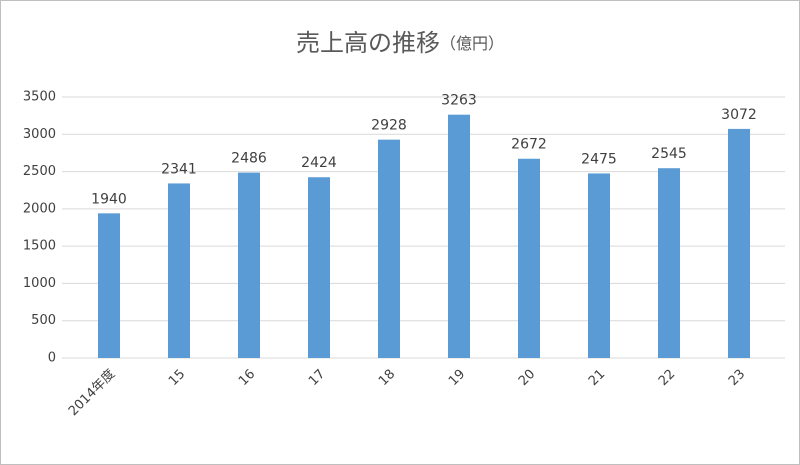 The height and width of the screenshot is (465, 800). I want to click on y-tick-label: 1000, so click(39, 283).